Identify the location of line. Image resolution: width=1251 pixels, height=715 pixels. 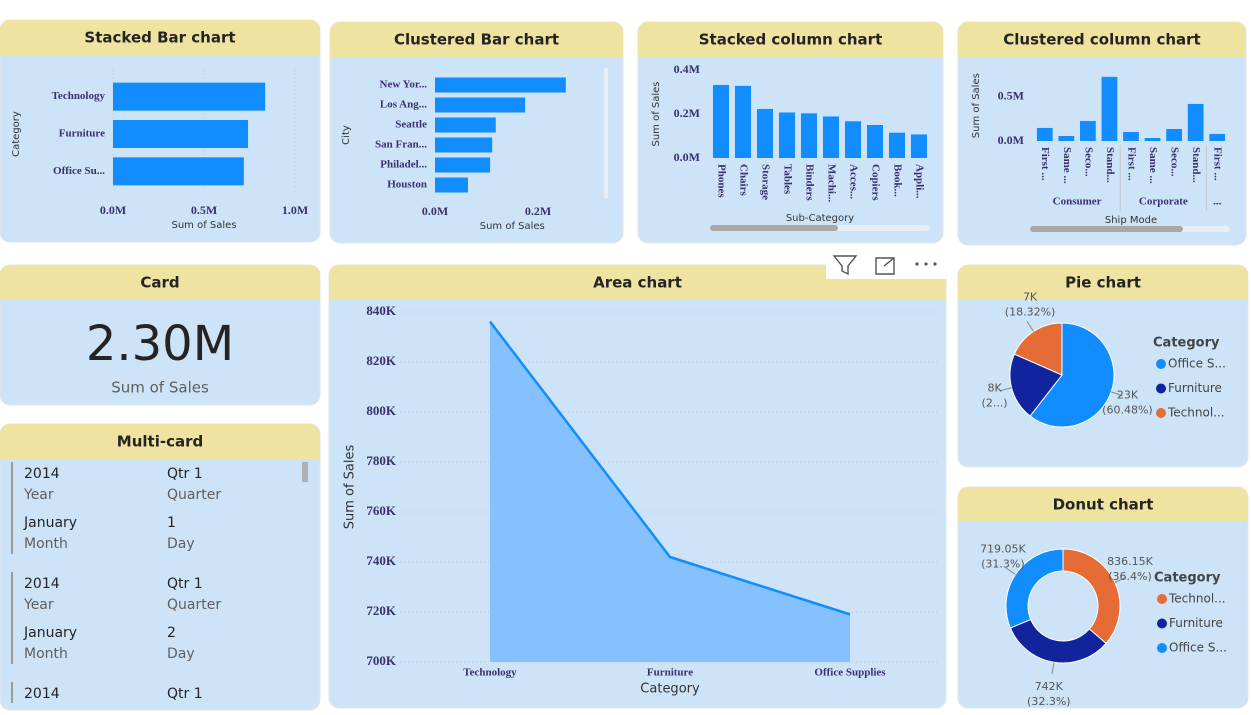
(670, 468).